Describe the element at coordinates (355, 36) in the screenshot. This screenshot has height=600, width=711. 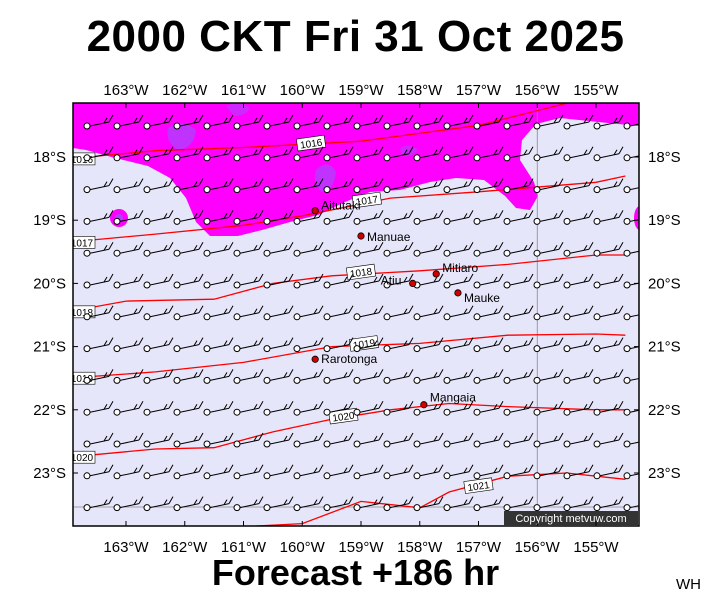
I see `page-title: 2000 CKT Fri 31 Oct 2025` at that location.